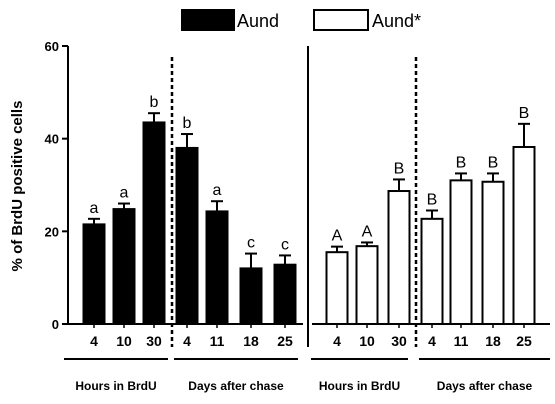  I want to click on y-tick-label-60: 60, so click(52, 46).